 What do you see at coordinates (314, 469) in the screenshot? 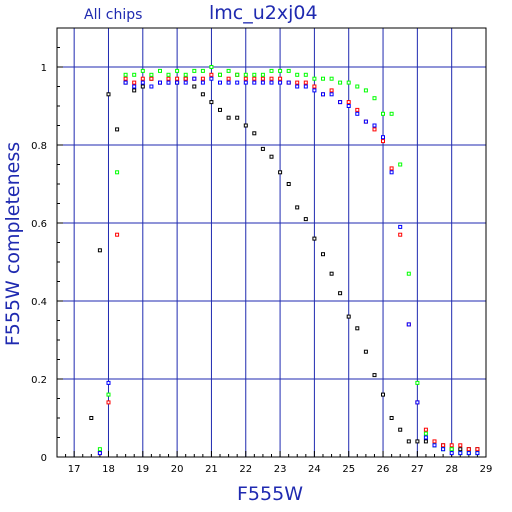
I see `x-tick-label: 24` at bounding box center [314, 469].